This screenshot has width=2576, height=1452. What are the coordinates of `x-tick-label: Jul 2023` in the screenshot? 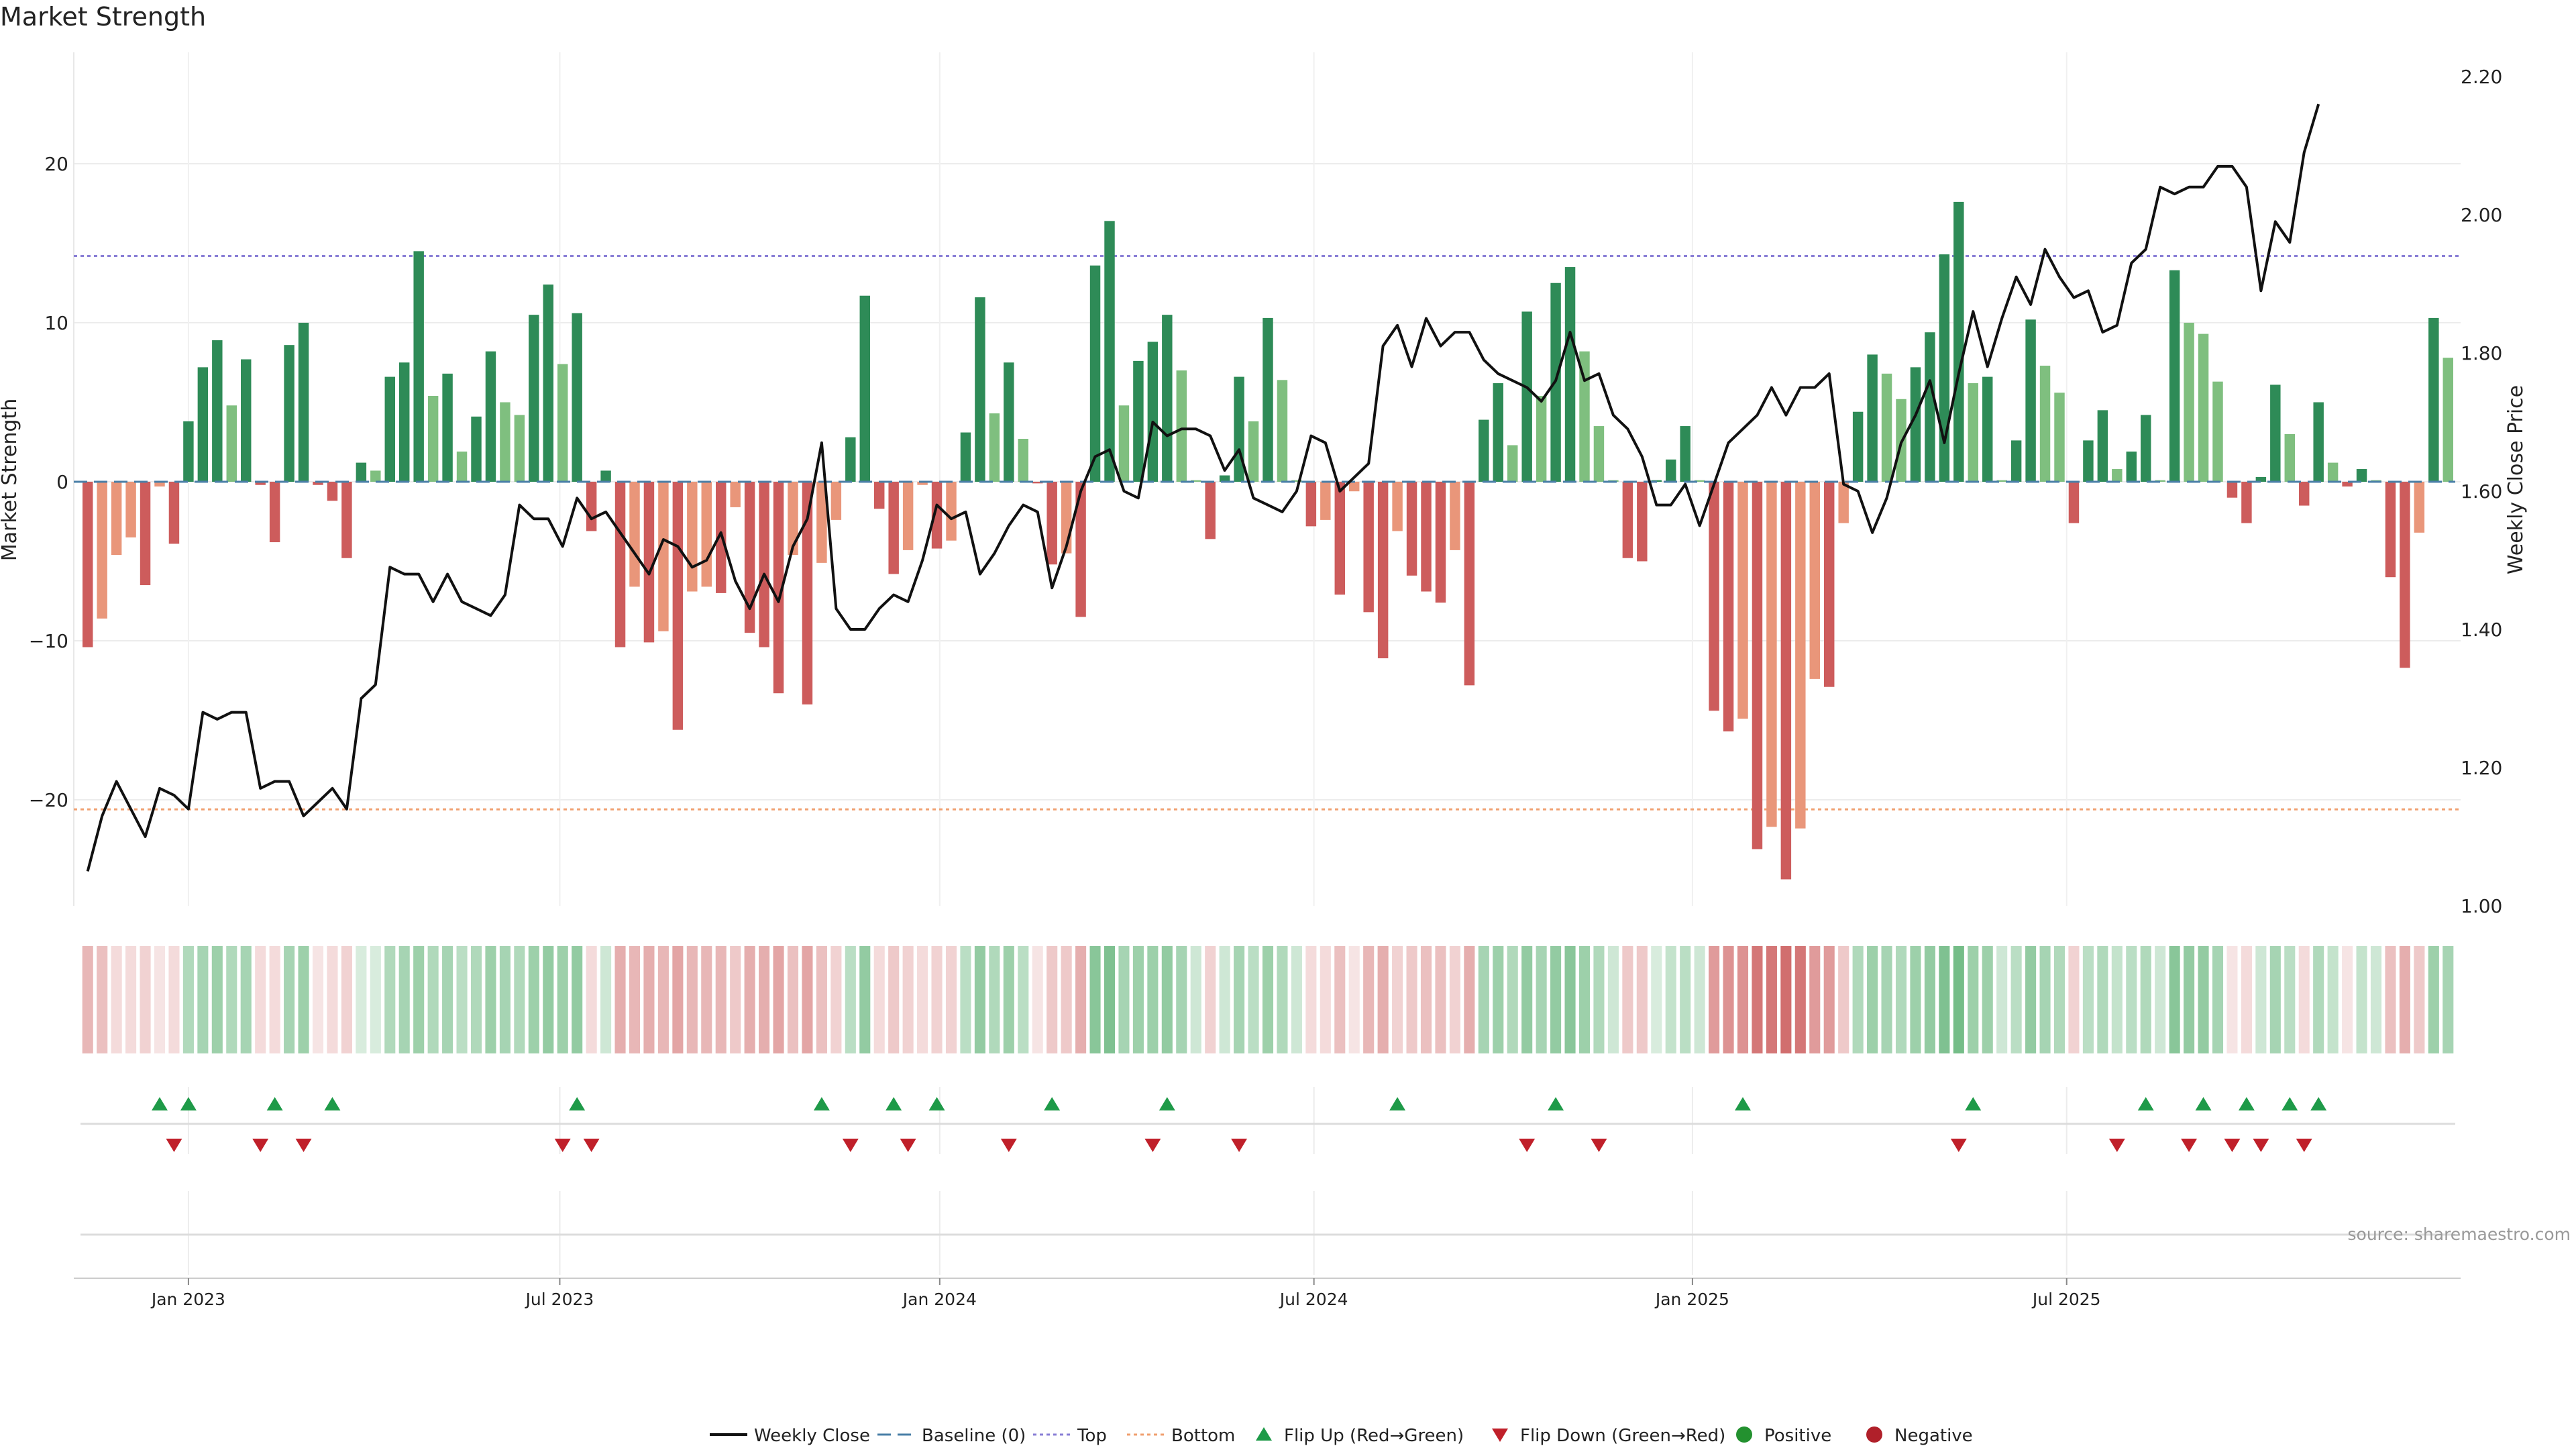 It's located at (559, 1300).